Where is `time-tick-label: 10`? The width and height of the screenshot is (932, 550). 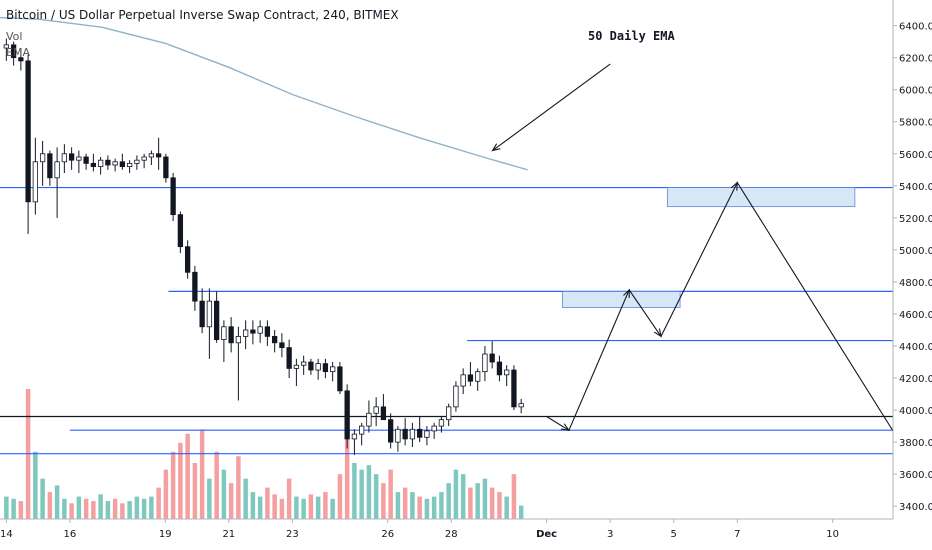
time-tick-label: 10 is located at coordinates (832, 534).